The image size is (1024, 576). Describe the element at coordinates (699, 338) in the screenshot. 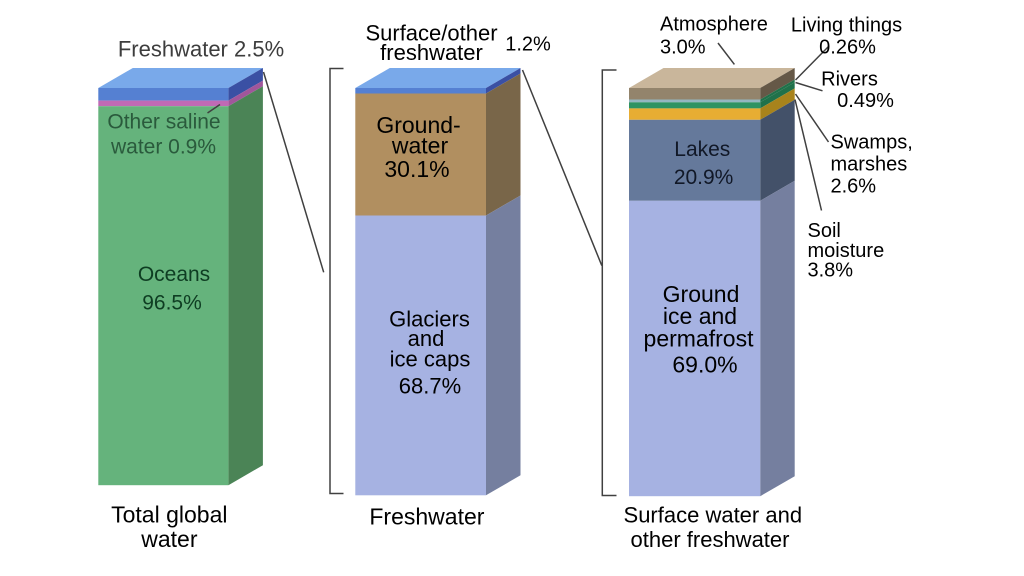

I see `svg-text: permafrost` at that location.